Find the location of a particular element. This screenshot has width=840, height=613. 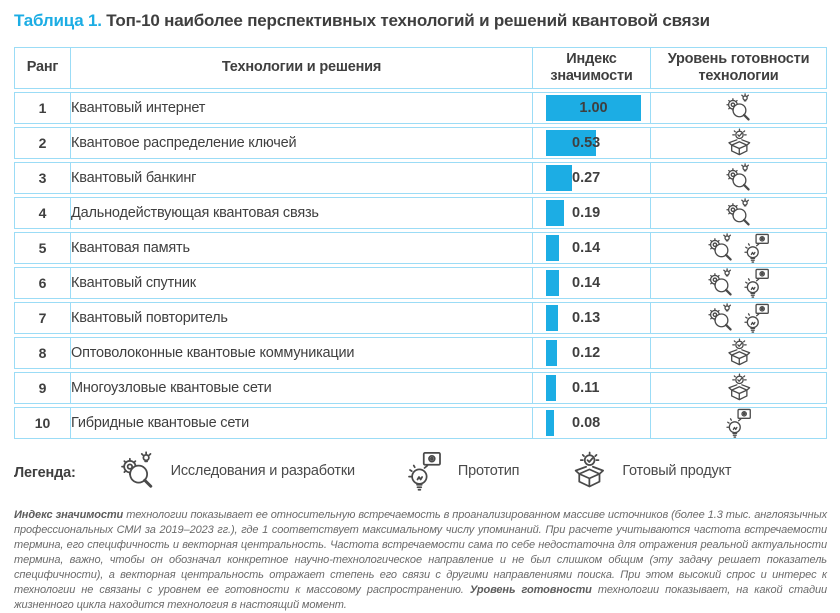

table-row: 4 Дальнодействующая квантовая связь 0.19 is located at coordinates (420, 213).